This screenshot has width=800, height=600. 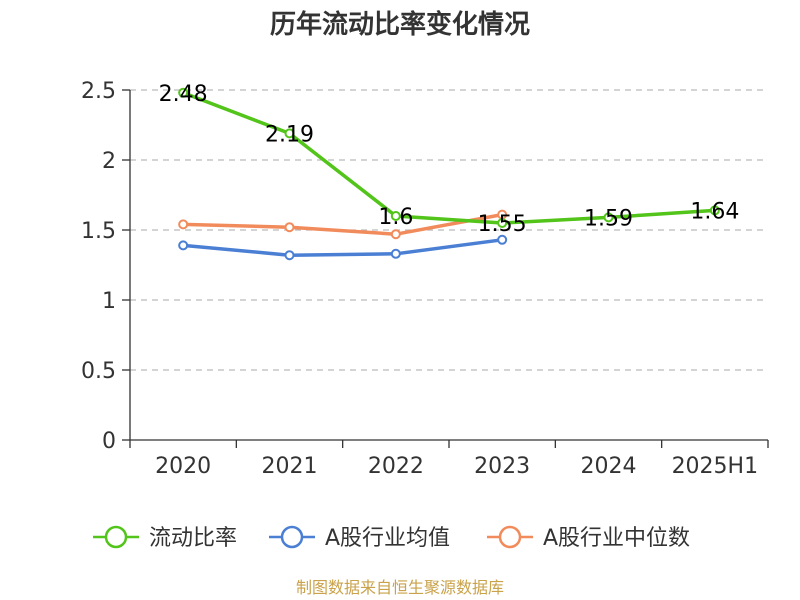 I want to click on y-tick-label: 2.5, so click(x=98, y=91).